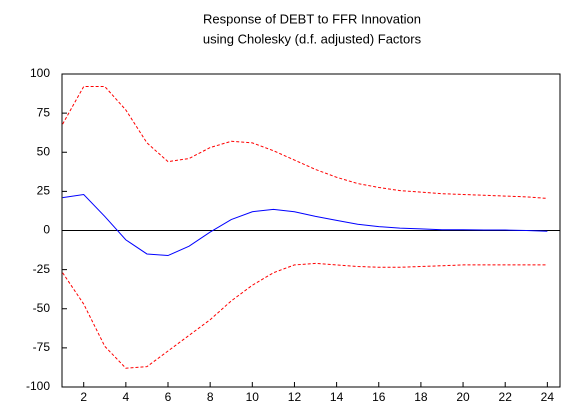 This screenshot has height=409, width=563. What do you see at coordinates (421, 397) in the screenshot?
I see `x-tick-label: 18` at bounding box center [421, 397].